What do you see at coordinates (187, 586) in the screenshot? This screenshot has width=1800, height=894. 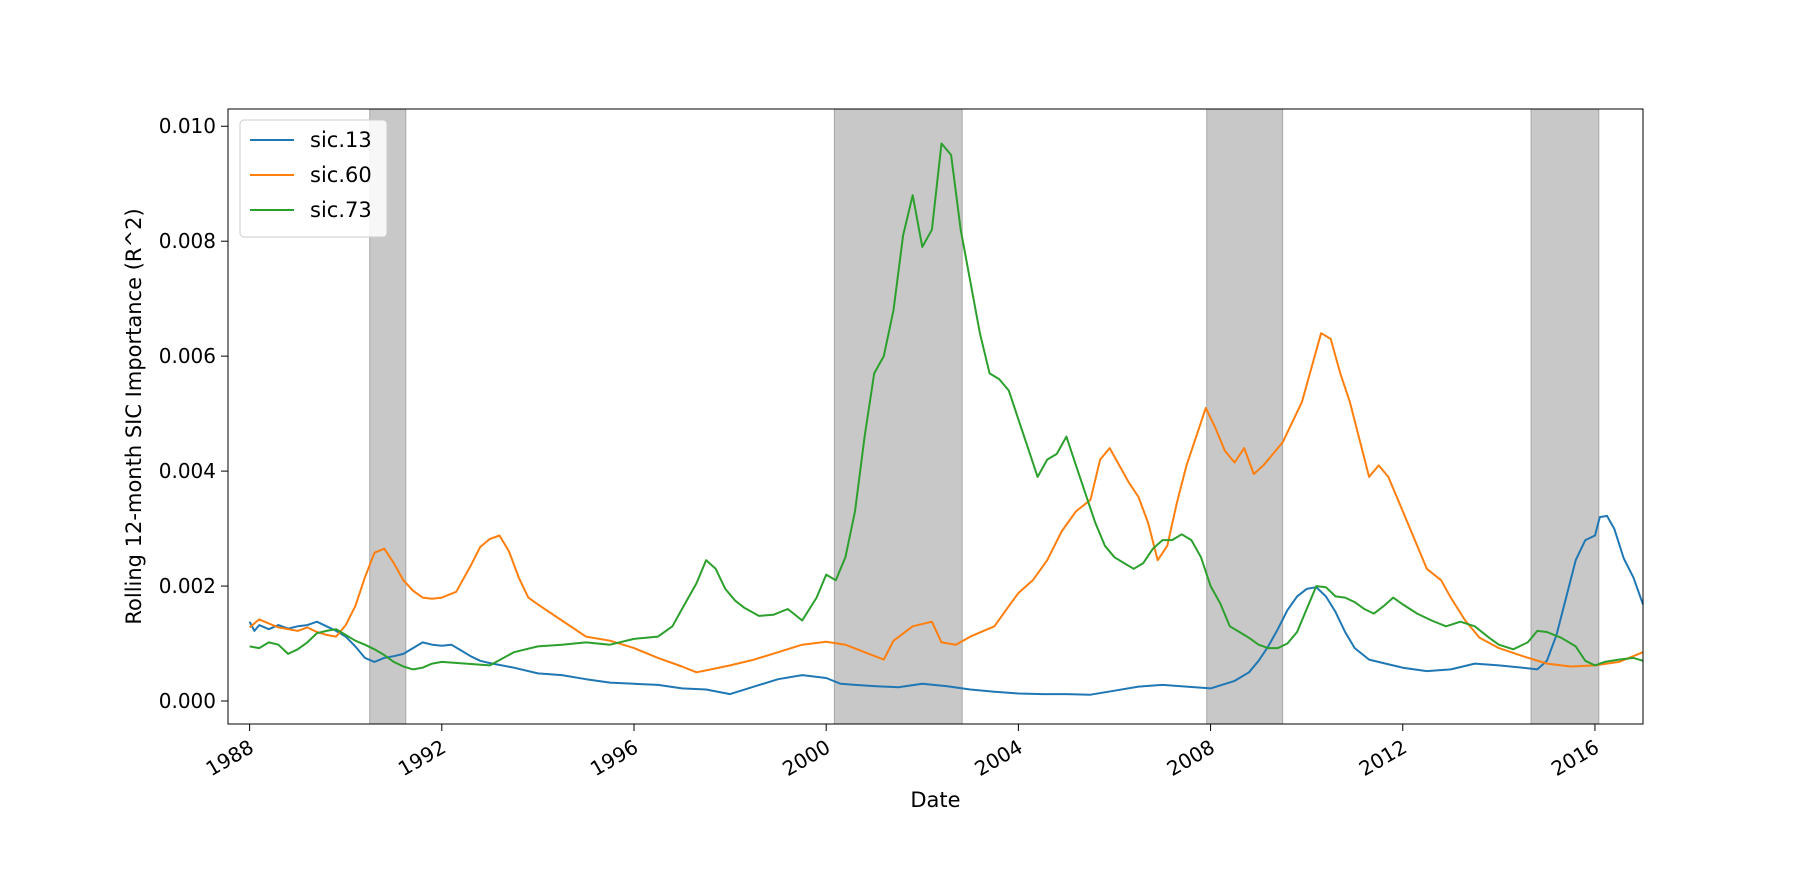 I see `y-tick-label: 0.002` at bounding box center [187, 586].